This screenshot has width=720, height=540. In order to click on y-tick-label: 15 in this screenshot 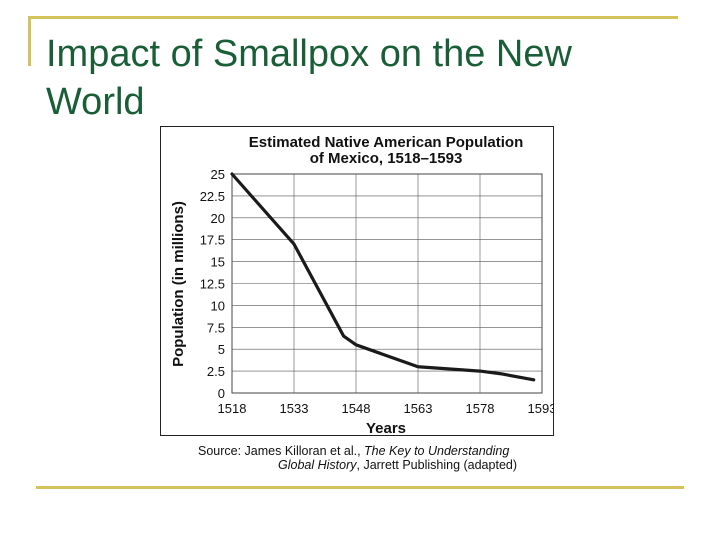, I will do `click(218, 262)`.